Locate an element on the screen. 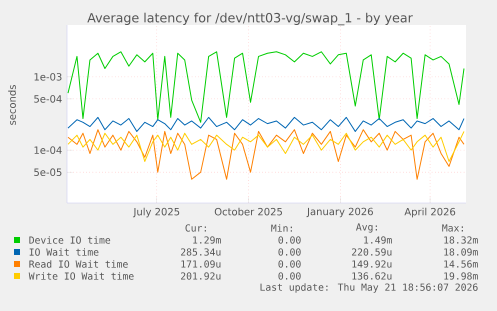 This screenshot has width=497, height=311. text: Max: is located at coordinates (452, 228).